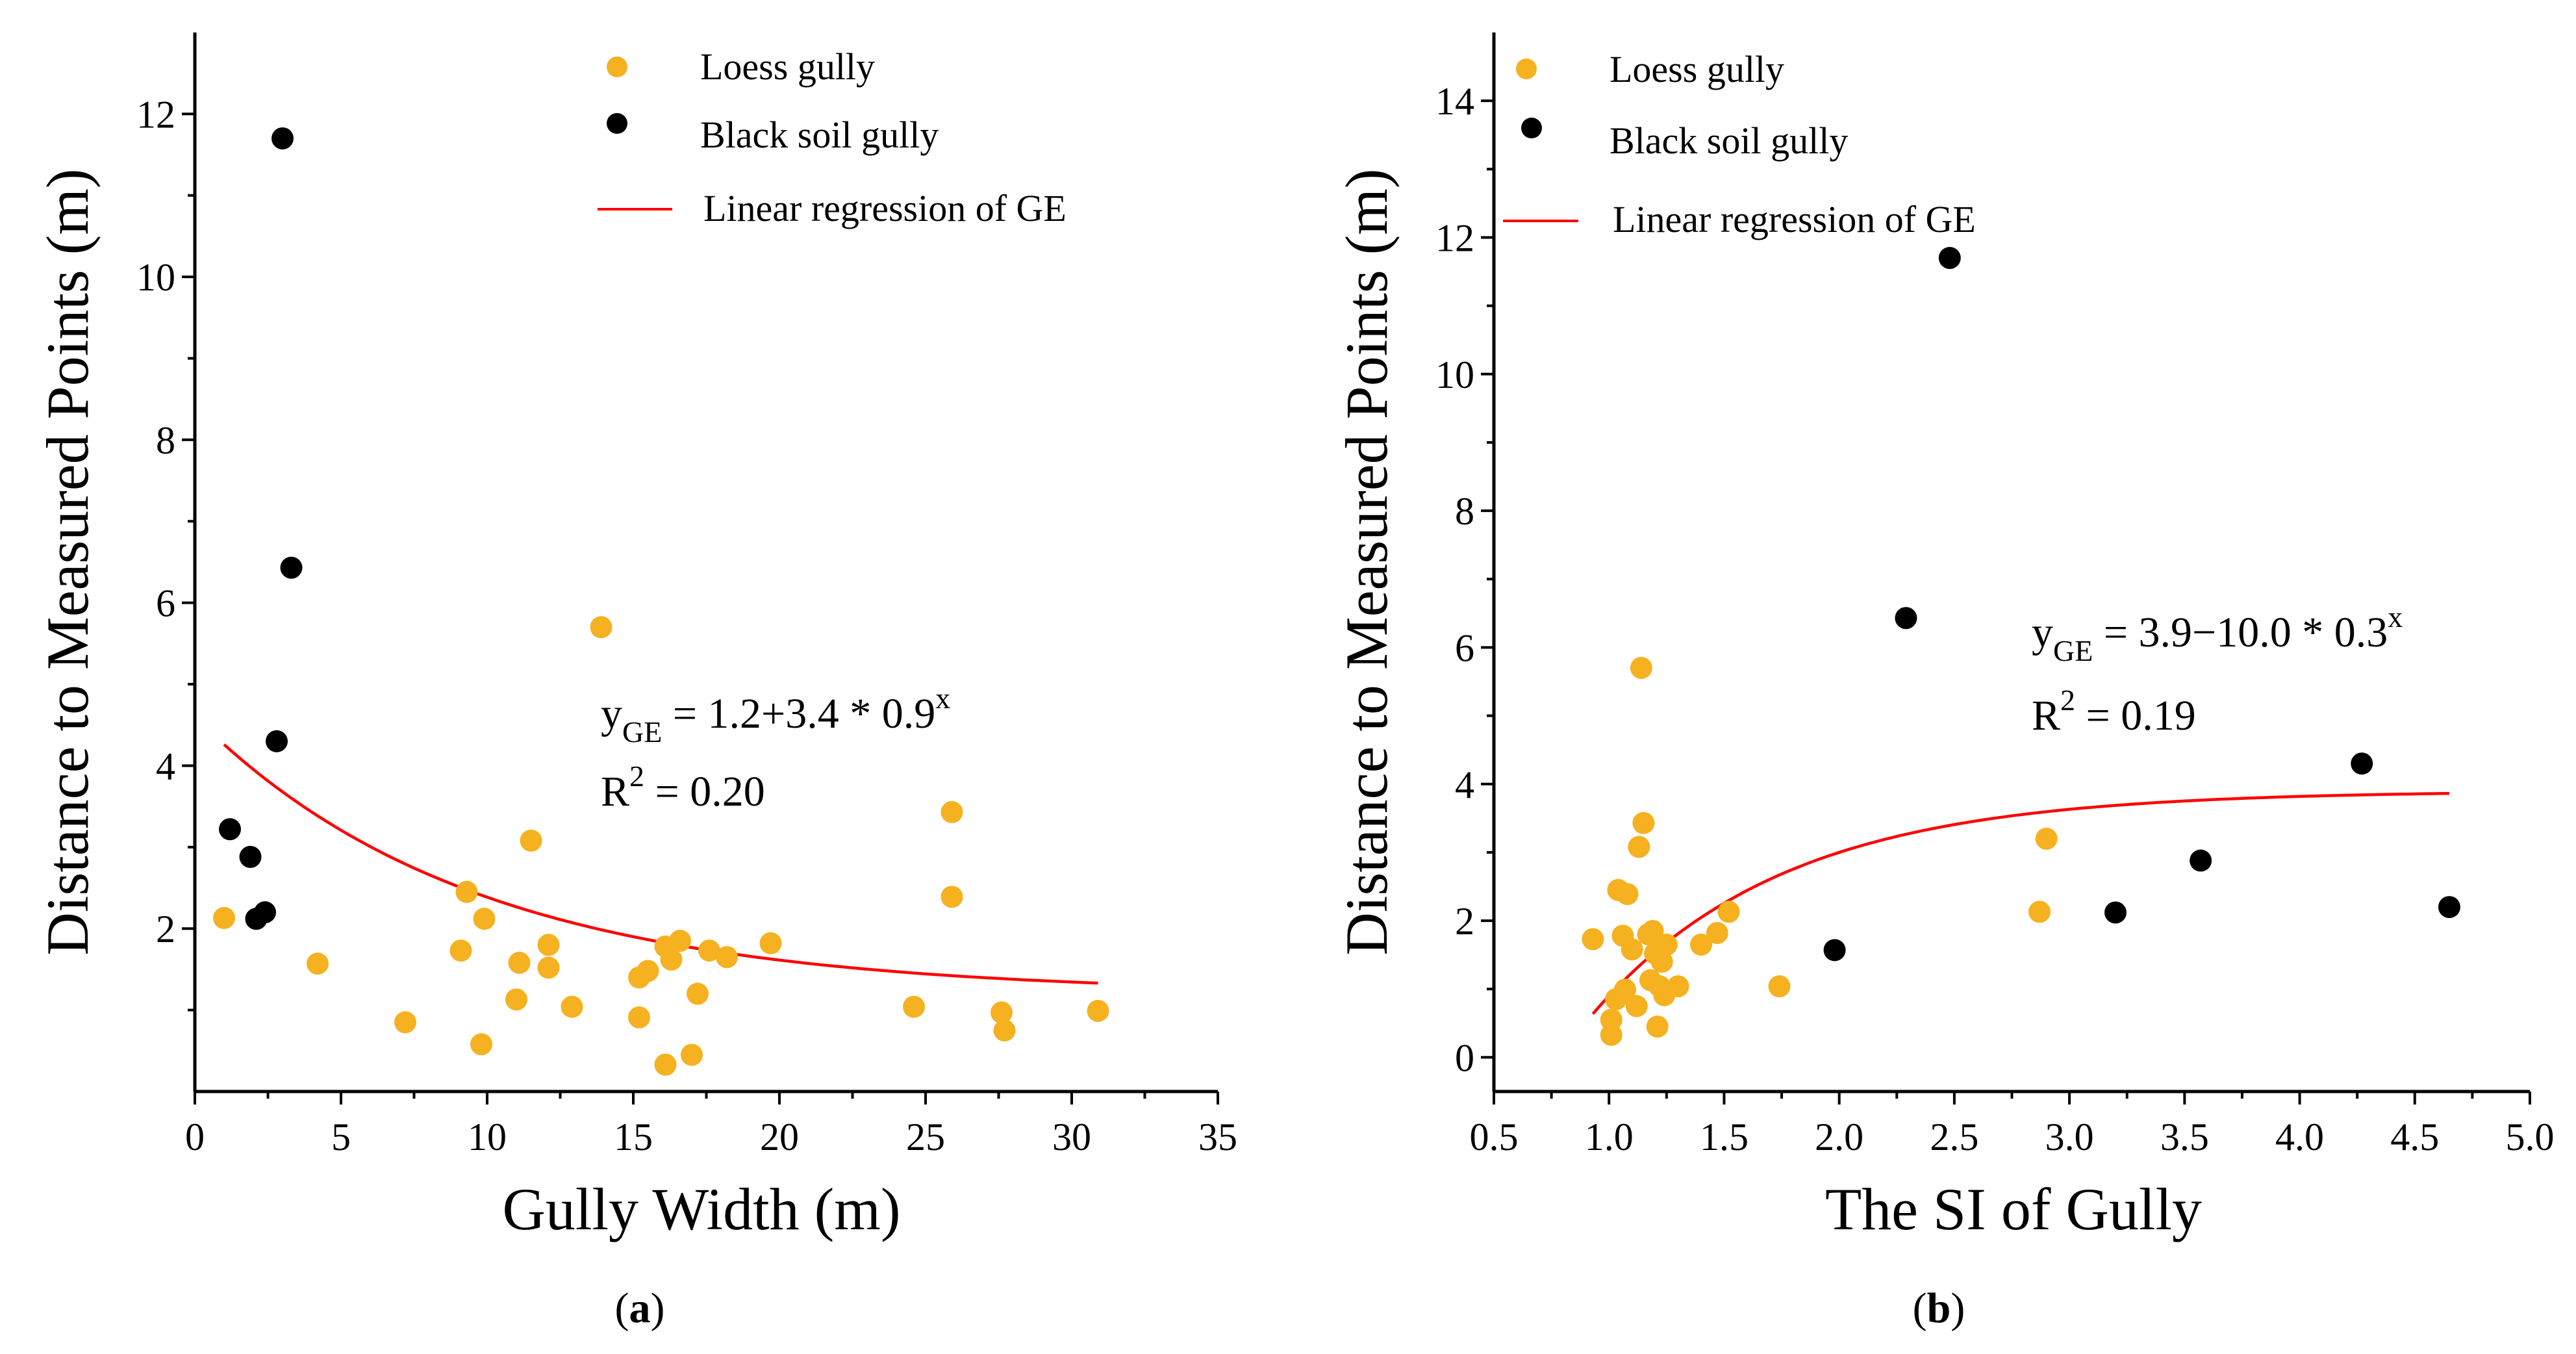 The width and height of the screenshot is (2576, 1354). I want to click on x-tick-label: 10, so click(488, 1137).